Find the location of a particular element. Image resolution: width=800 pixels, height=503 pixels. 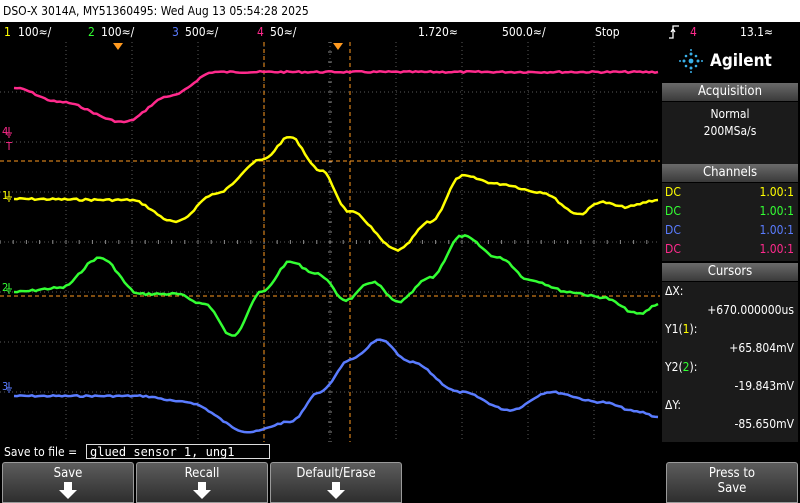

sample-rate: 200MSa/s is located at coordinates (730, 131).